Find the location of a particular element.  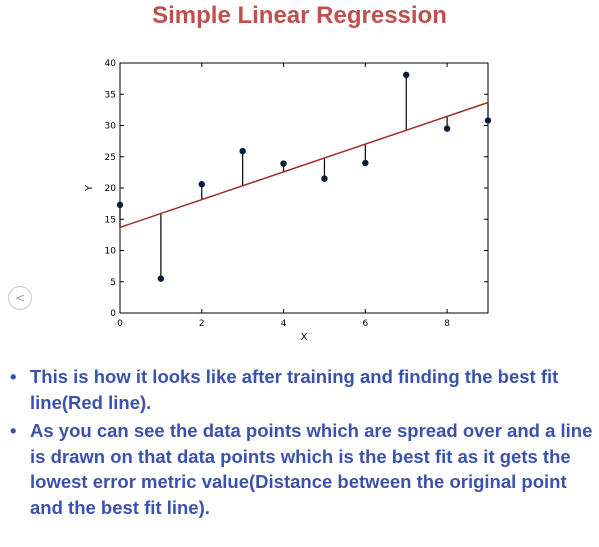

x-tick-label: 2 is located at coordinates (202, 324).